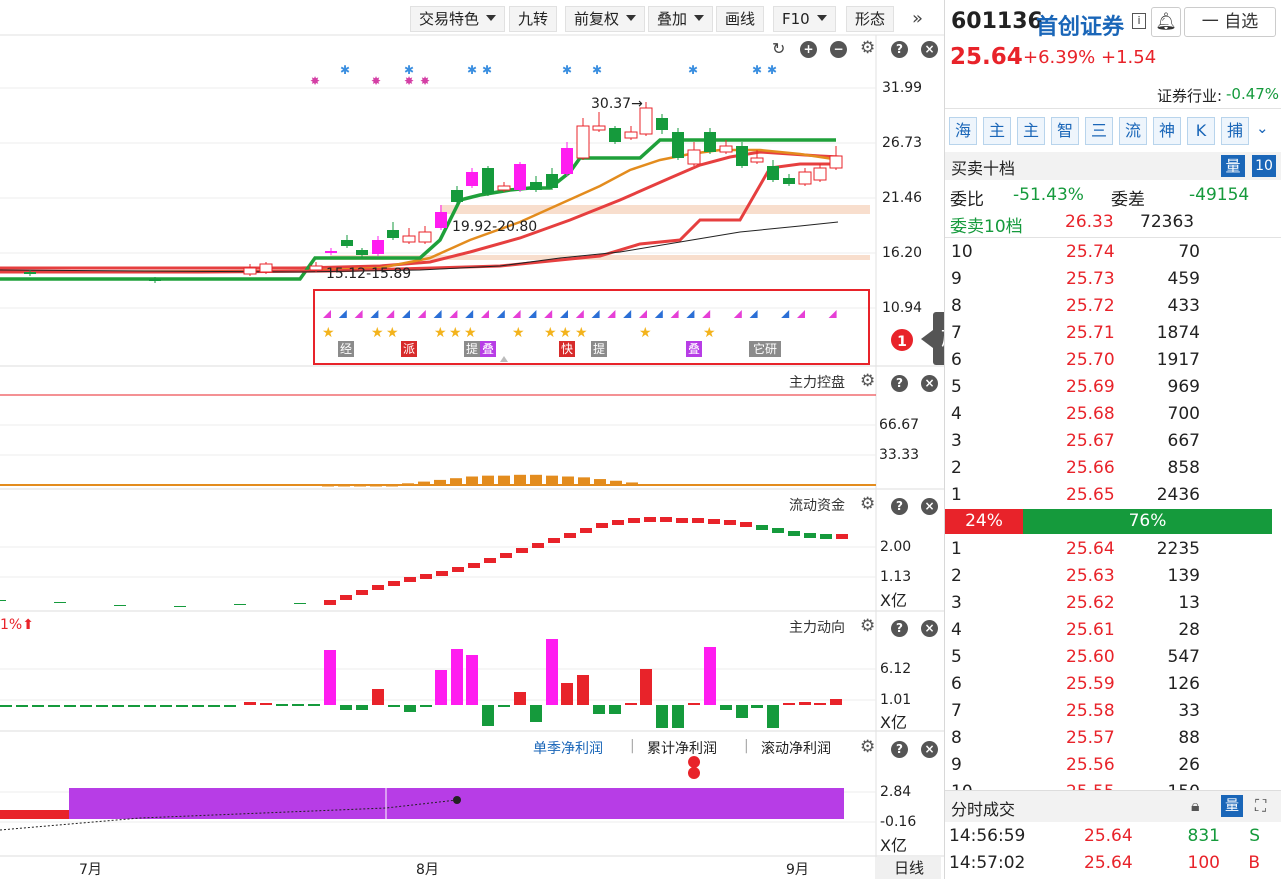 The width and height of the screenshot is (1281, 879). Describe the element at coordinates (1233, 166) in the screenshot. I see `volume-toggle: 量` at that location.